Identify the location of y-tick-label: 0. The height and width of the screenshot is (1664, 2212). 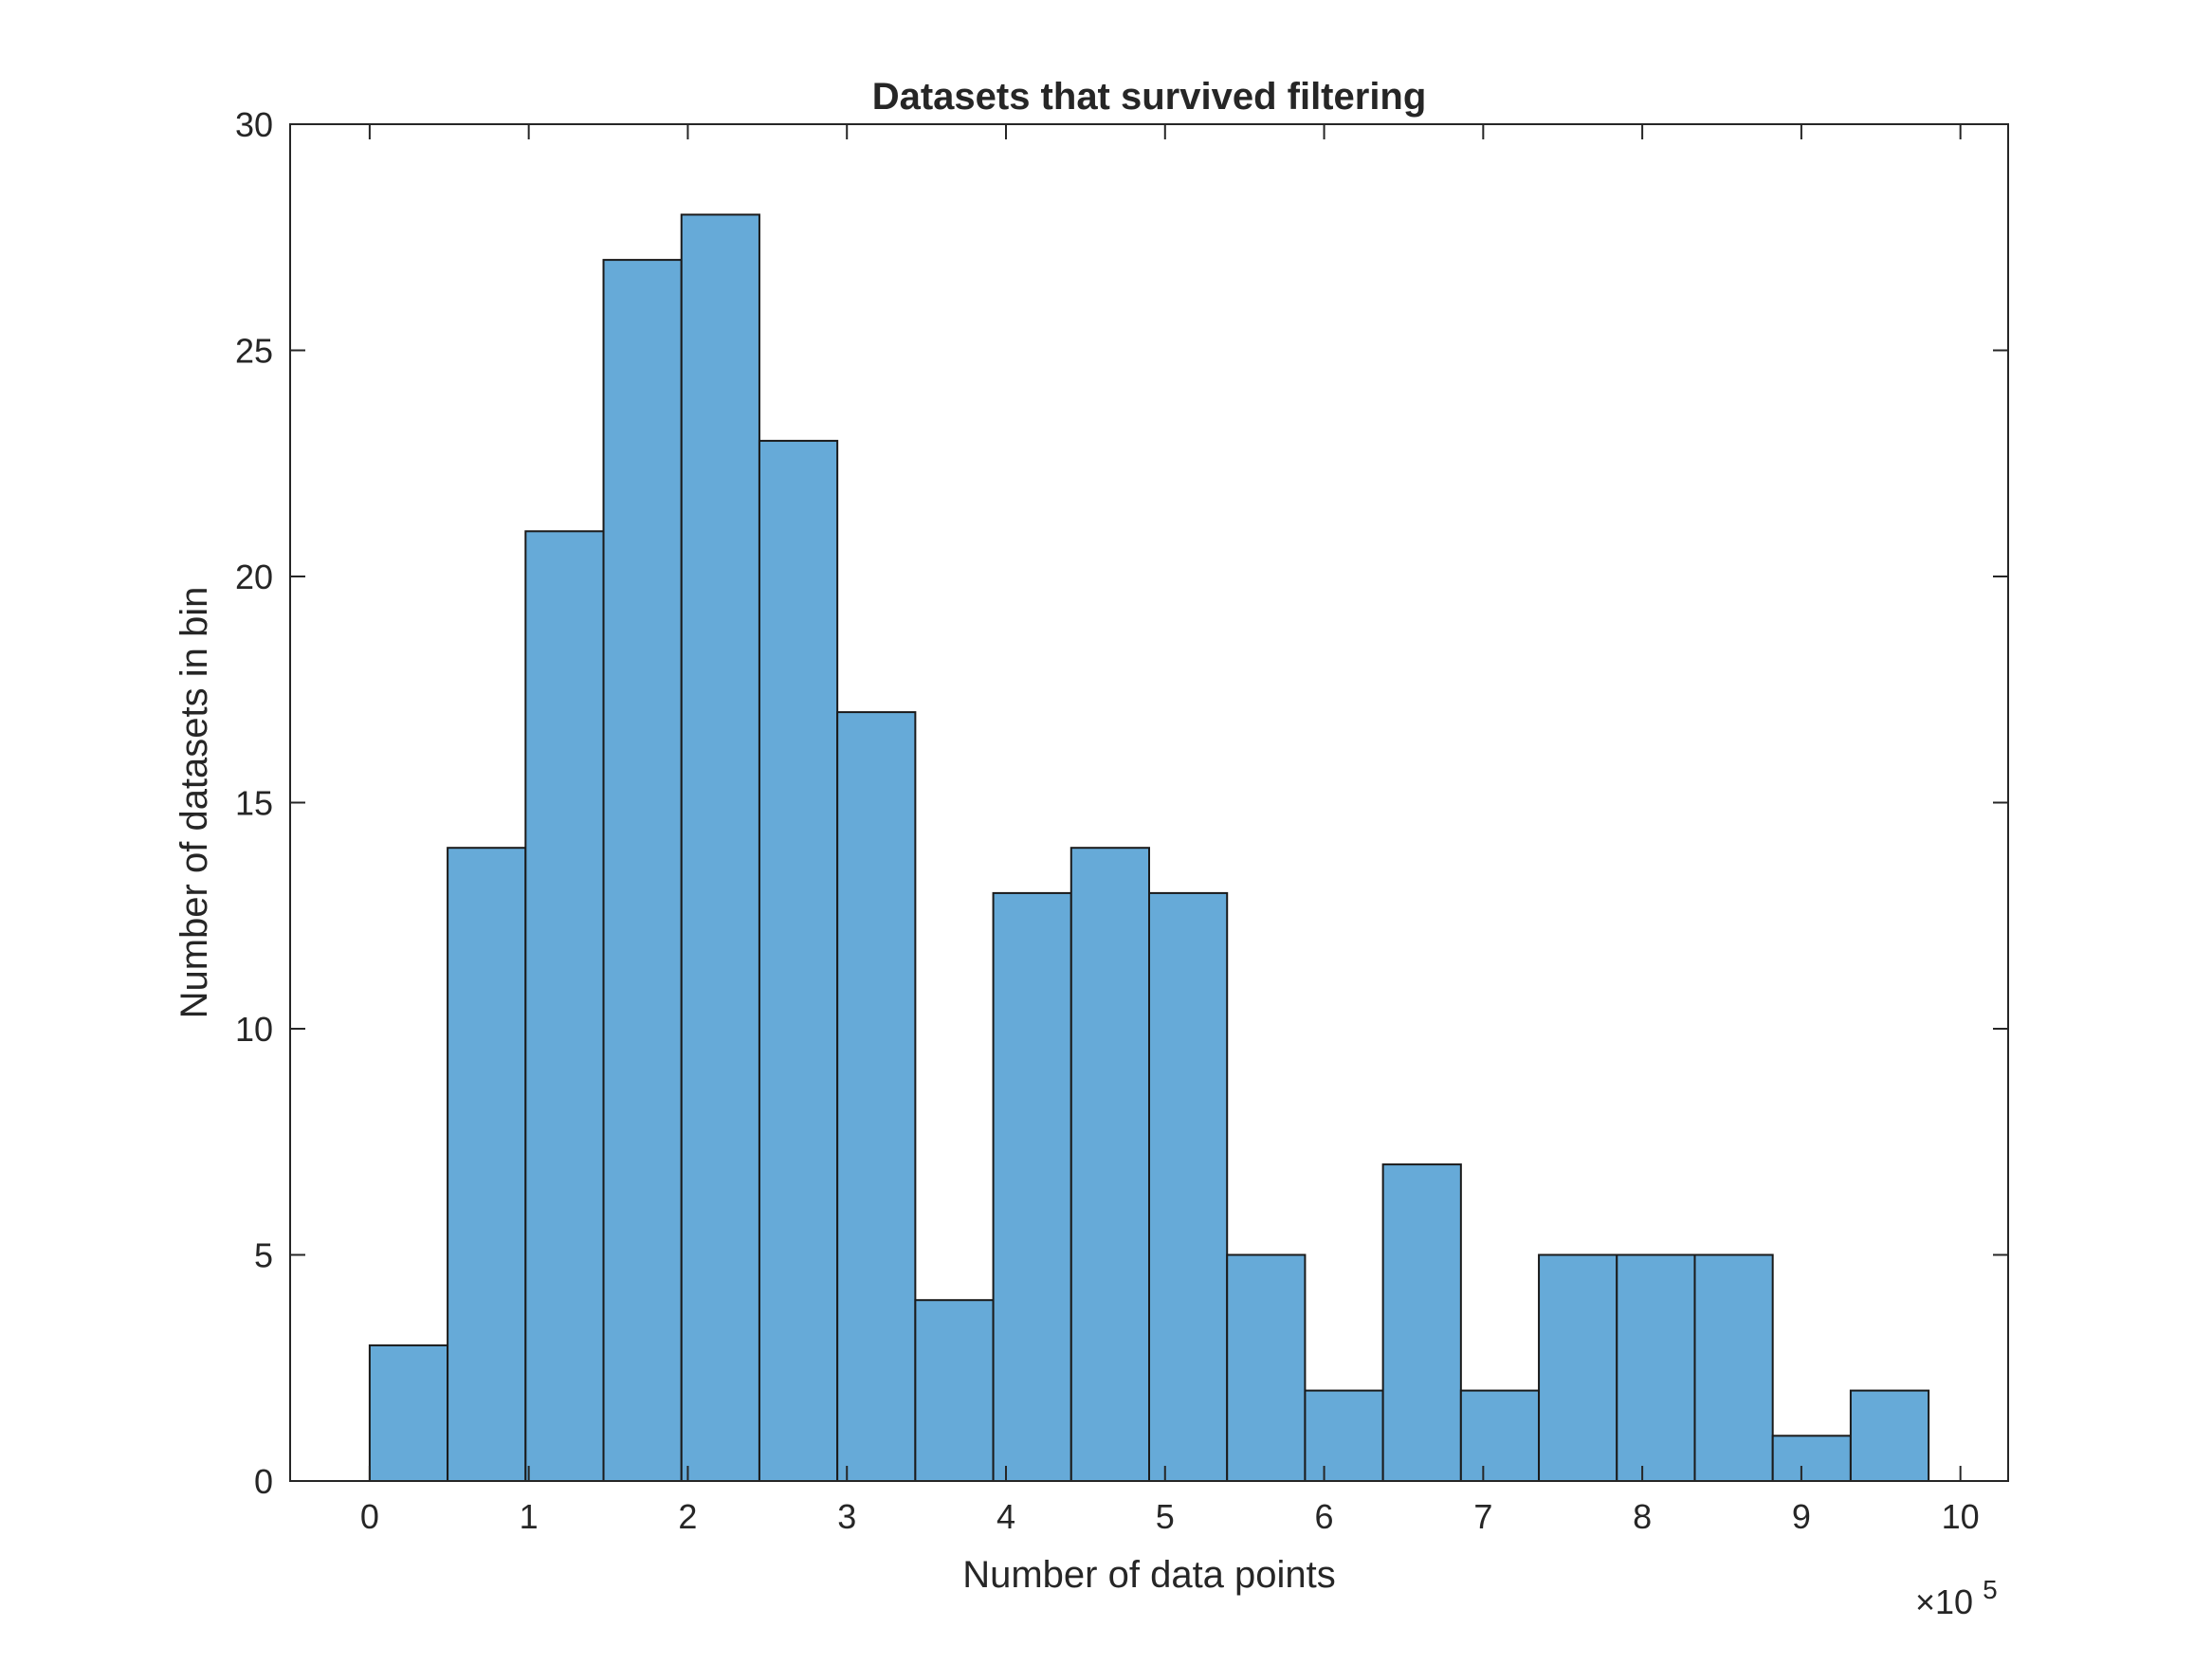
(263, 1481).